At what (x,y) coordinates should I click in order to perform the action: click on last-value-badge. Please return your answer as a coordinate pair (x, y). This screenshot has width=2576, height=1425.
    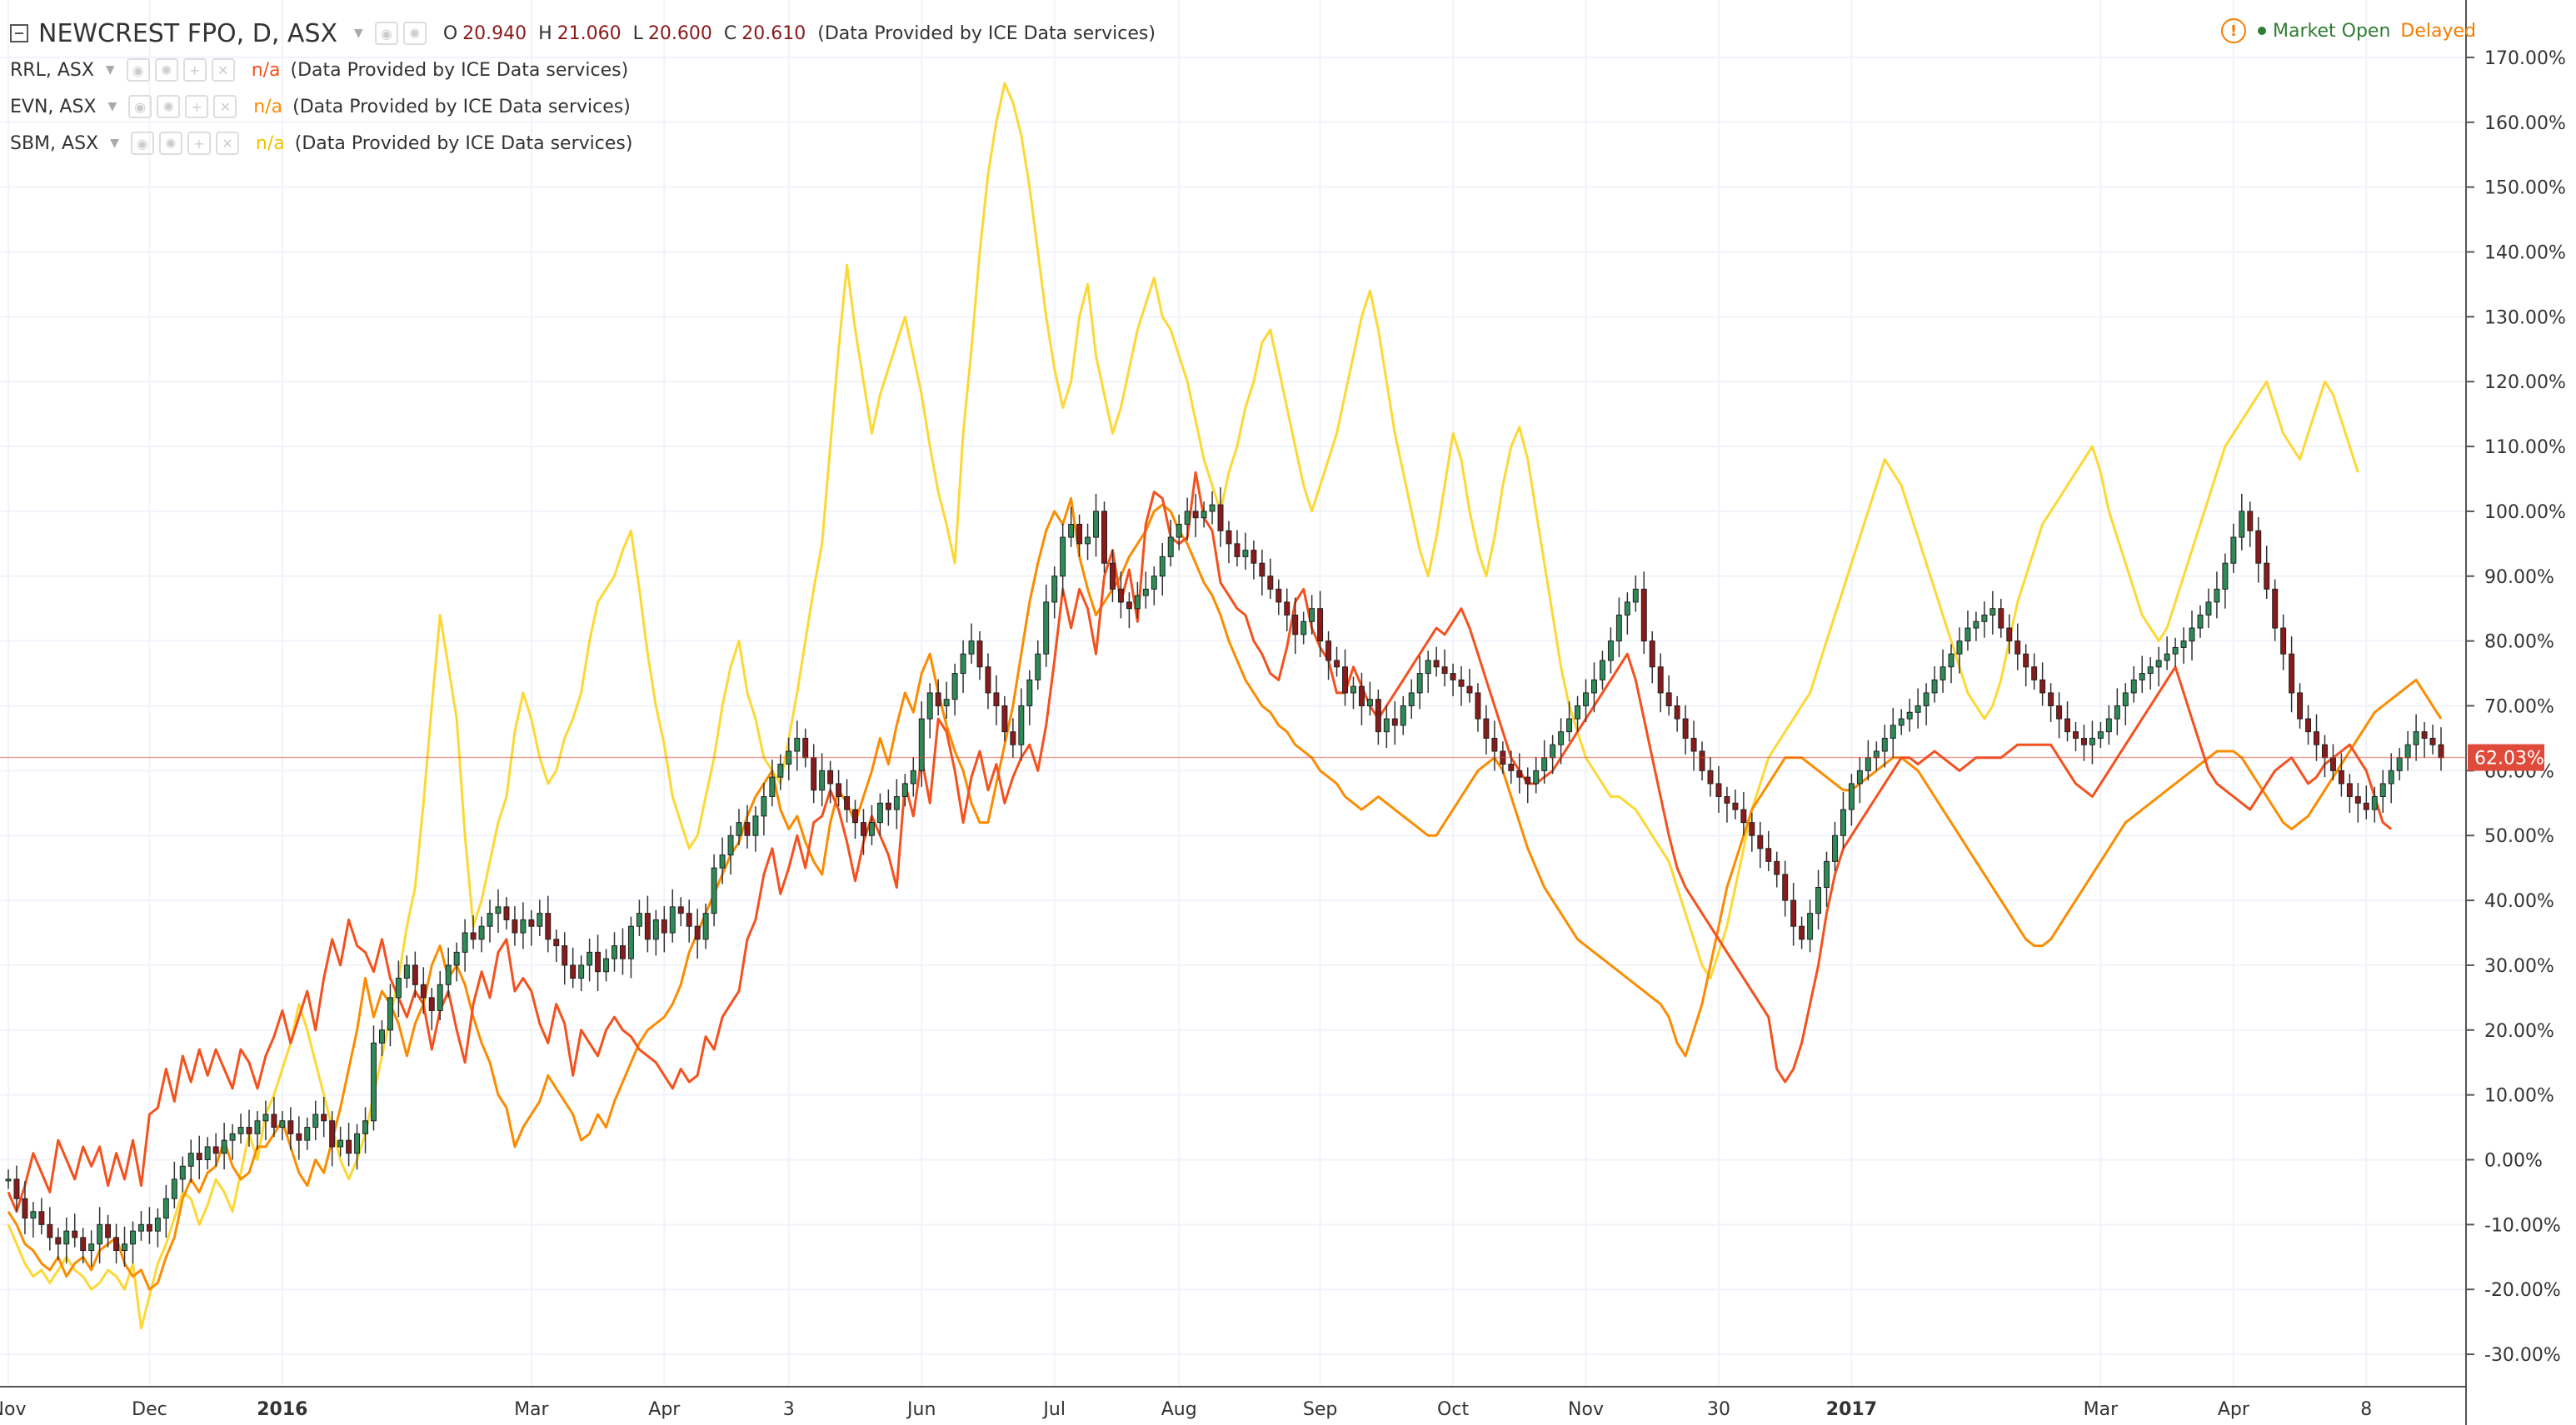
    Looking at the image, I should click on (2506, 757).